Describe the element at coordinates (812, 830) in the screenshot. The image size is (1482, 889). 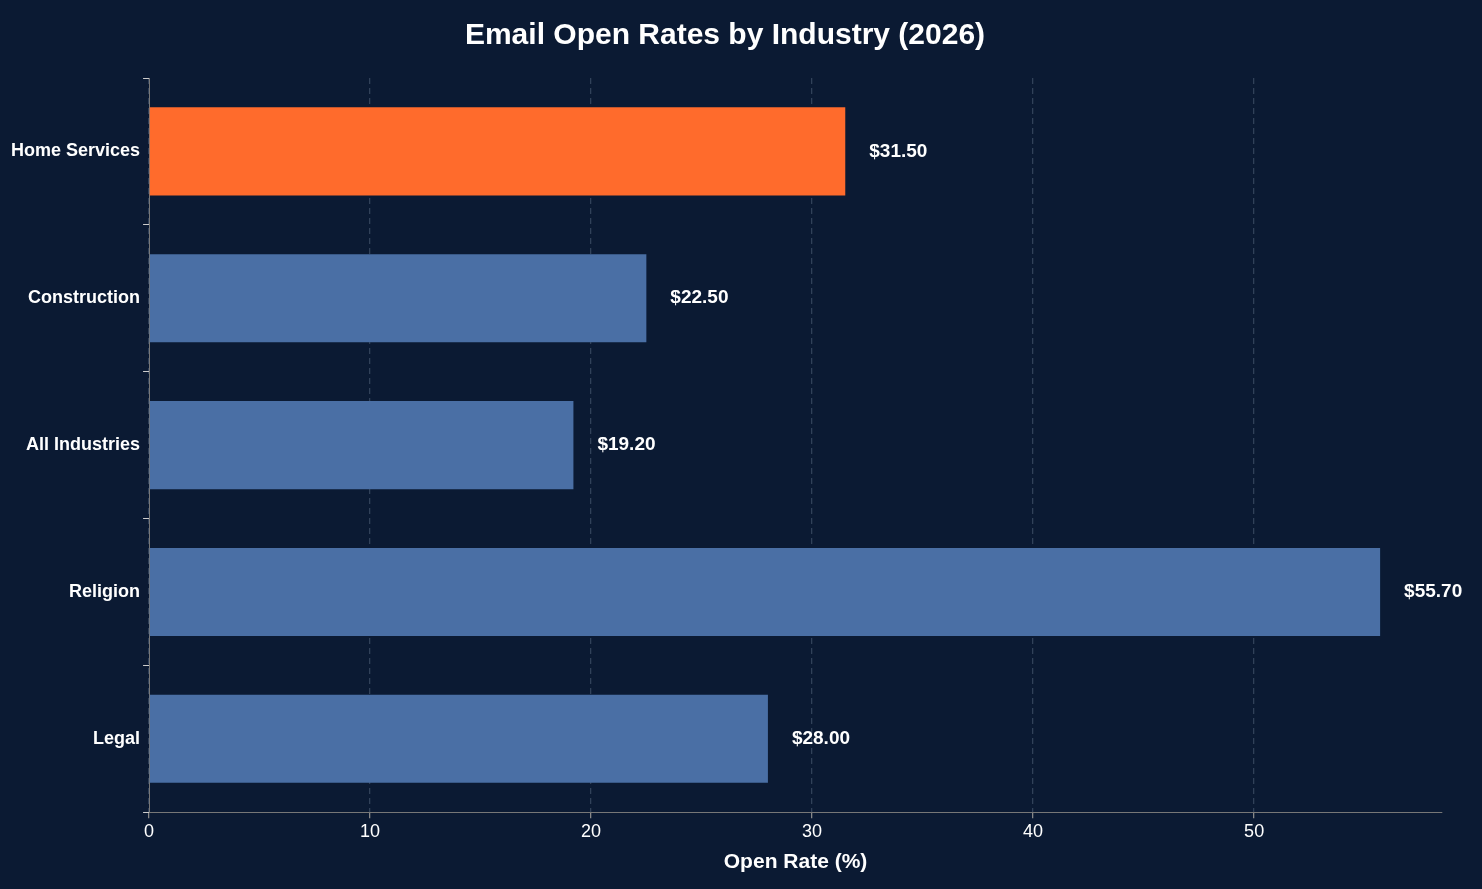
I see `x-tick-label: 30` at that location.